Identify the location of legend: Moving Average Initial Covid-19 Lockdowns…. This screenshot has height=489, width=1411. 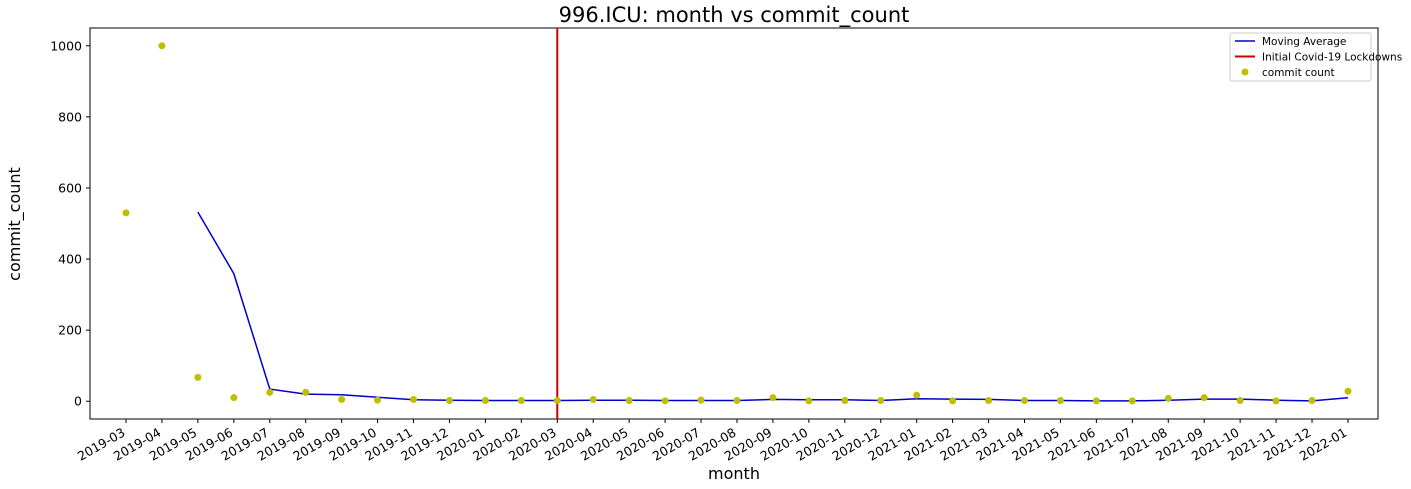
(1315, 57).